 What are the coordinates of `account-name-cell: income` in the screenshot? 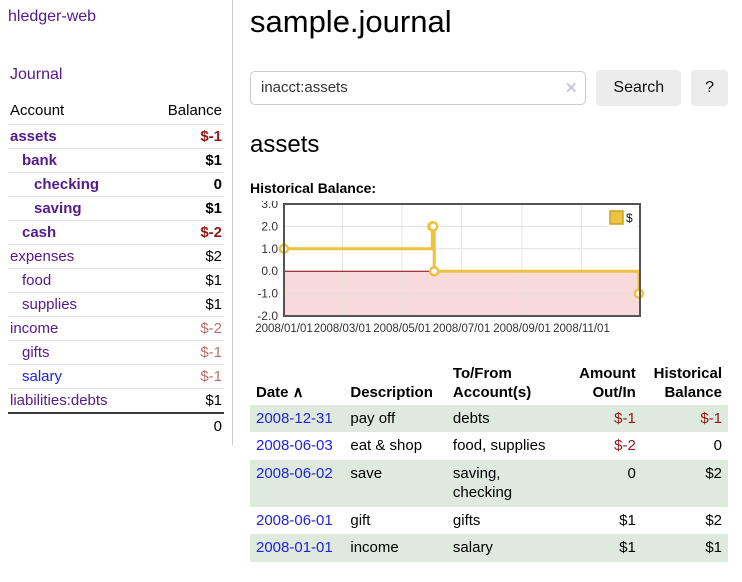 It's located at (77, 328).